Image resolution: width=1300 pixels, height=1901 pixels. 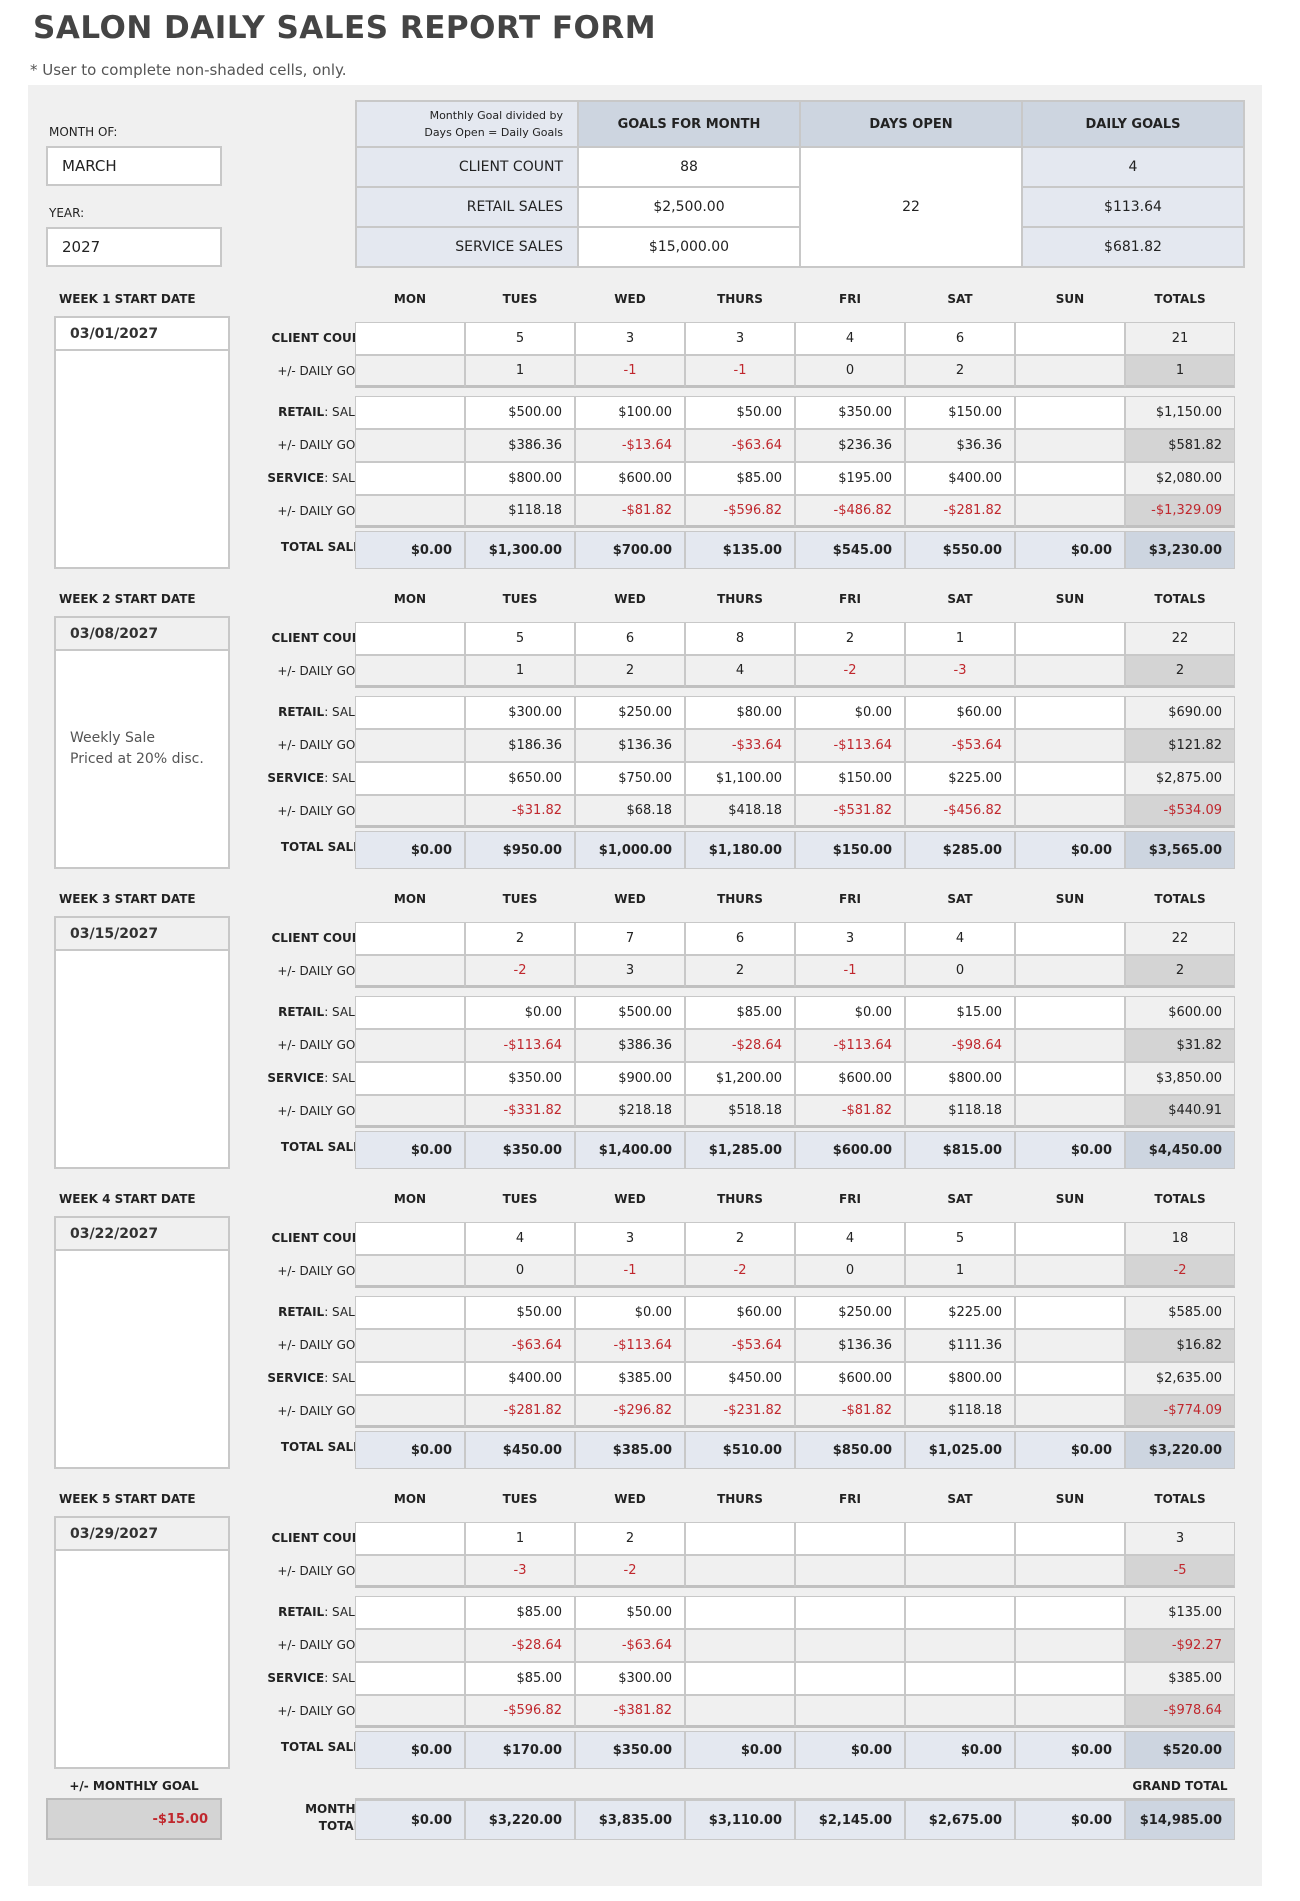 I want to click on cell-sat: $400.00, so click(x=960, y=478).